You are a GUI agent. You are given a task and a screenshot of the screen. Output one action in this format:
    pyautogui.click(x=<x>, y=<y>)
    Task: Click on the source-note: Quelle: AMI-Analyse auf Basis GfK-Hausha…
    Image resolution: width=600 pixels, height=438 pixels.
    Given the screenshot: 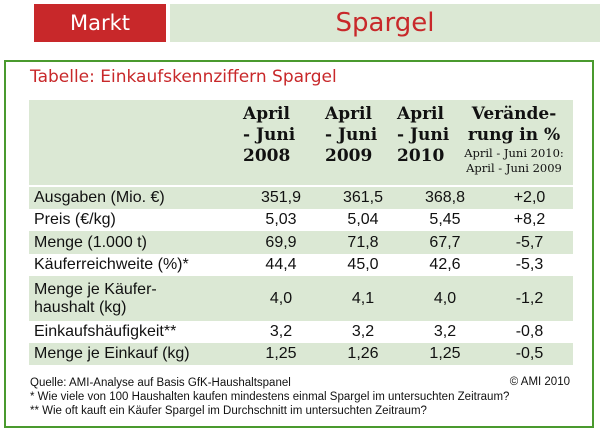 What is the action you would take?
    pyautogui.click(x=160, y=383)
    